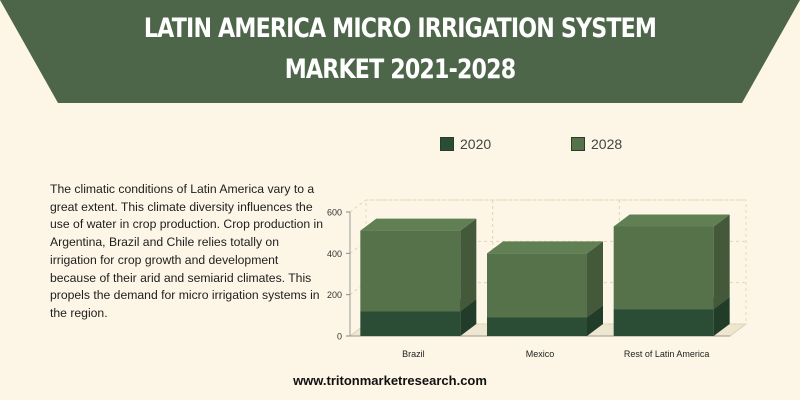  I want to click on bar-mexico-2020-side, so click(595, 320).